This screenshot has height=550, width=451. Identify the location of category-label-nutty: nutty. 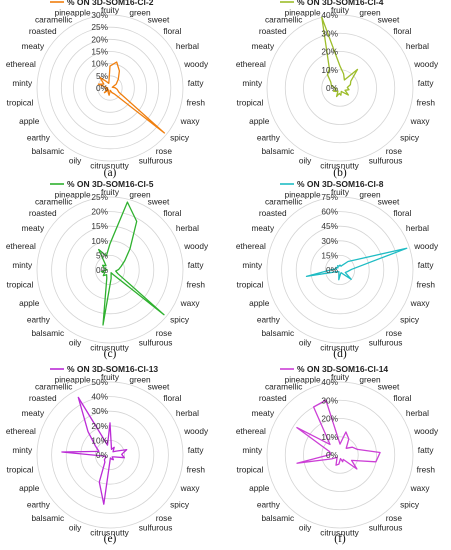
(120, 532).